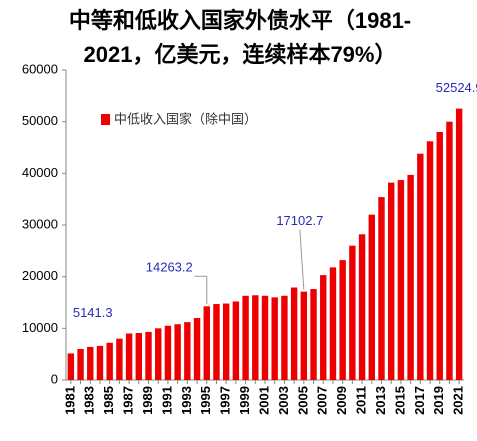 The width and height of the screenshot is (477, 441). What do you see at coordinates (399, 400) in the screenshot?
I see `x-tick-label: 2015` at bounding box center [399, 400].